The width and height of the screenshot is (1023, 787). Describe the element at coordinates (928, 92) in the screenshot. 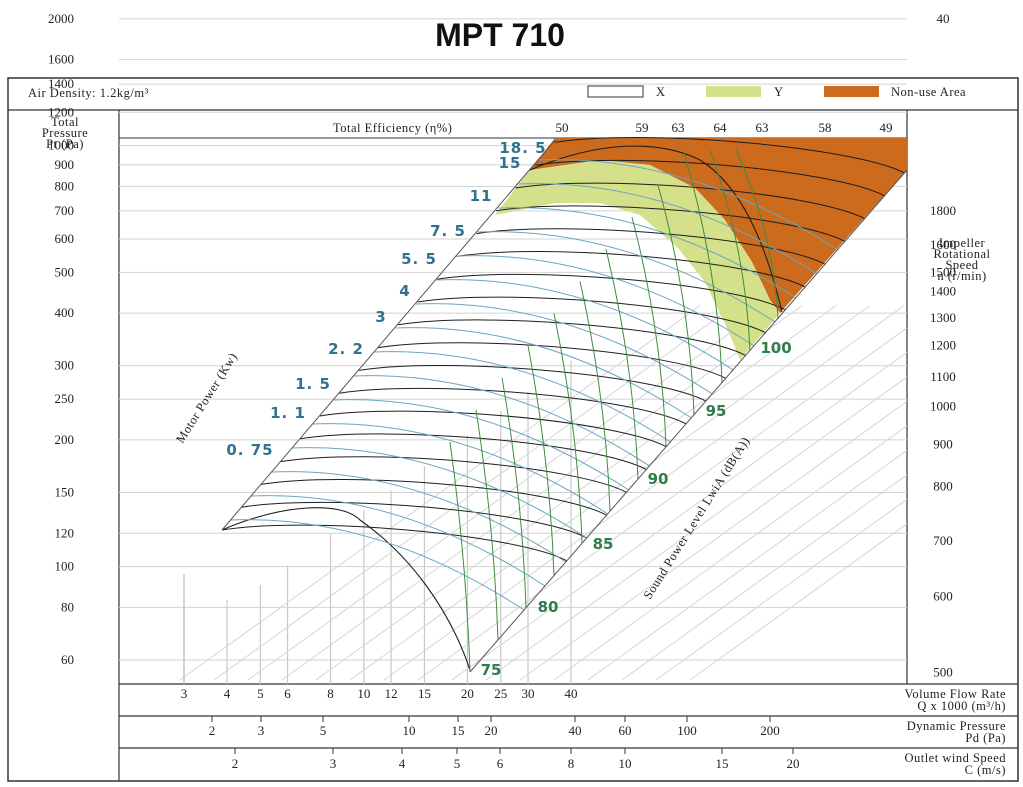

I see `legend-label-non-use: Non-use Area` at that location.